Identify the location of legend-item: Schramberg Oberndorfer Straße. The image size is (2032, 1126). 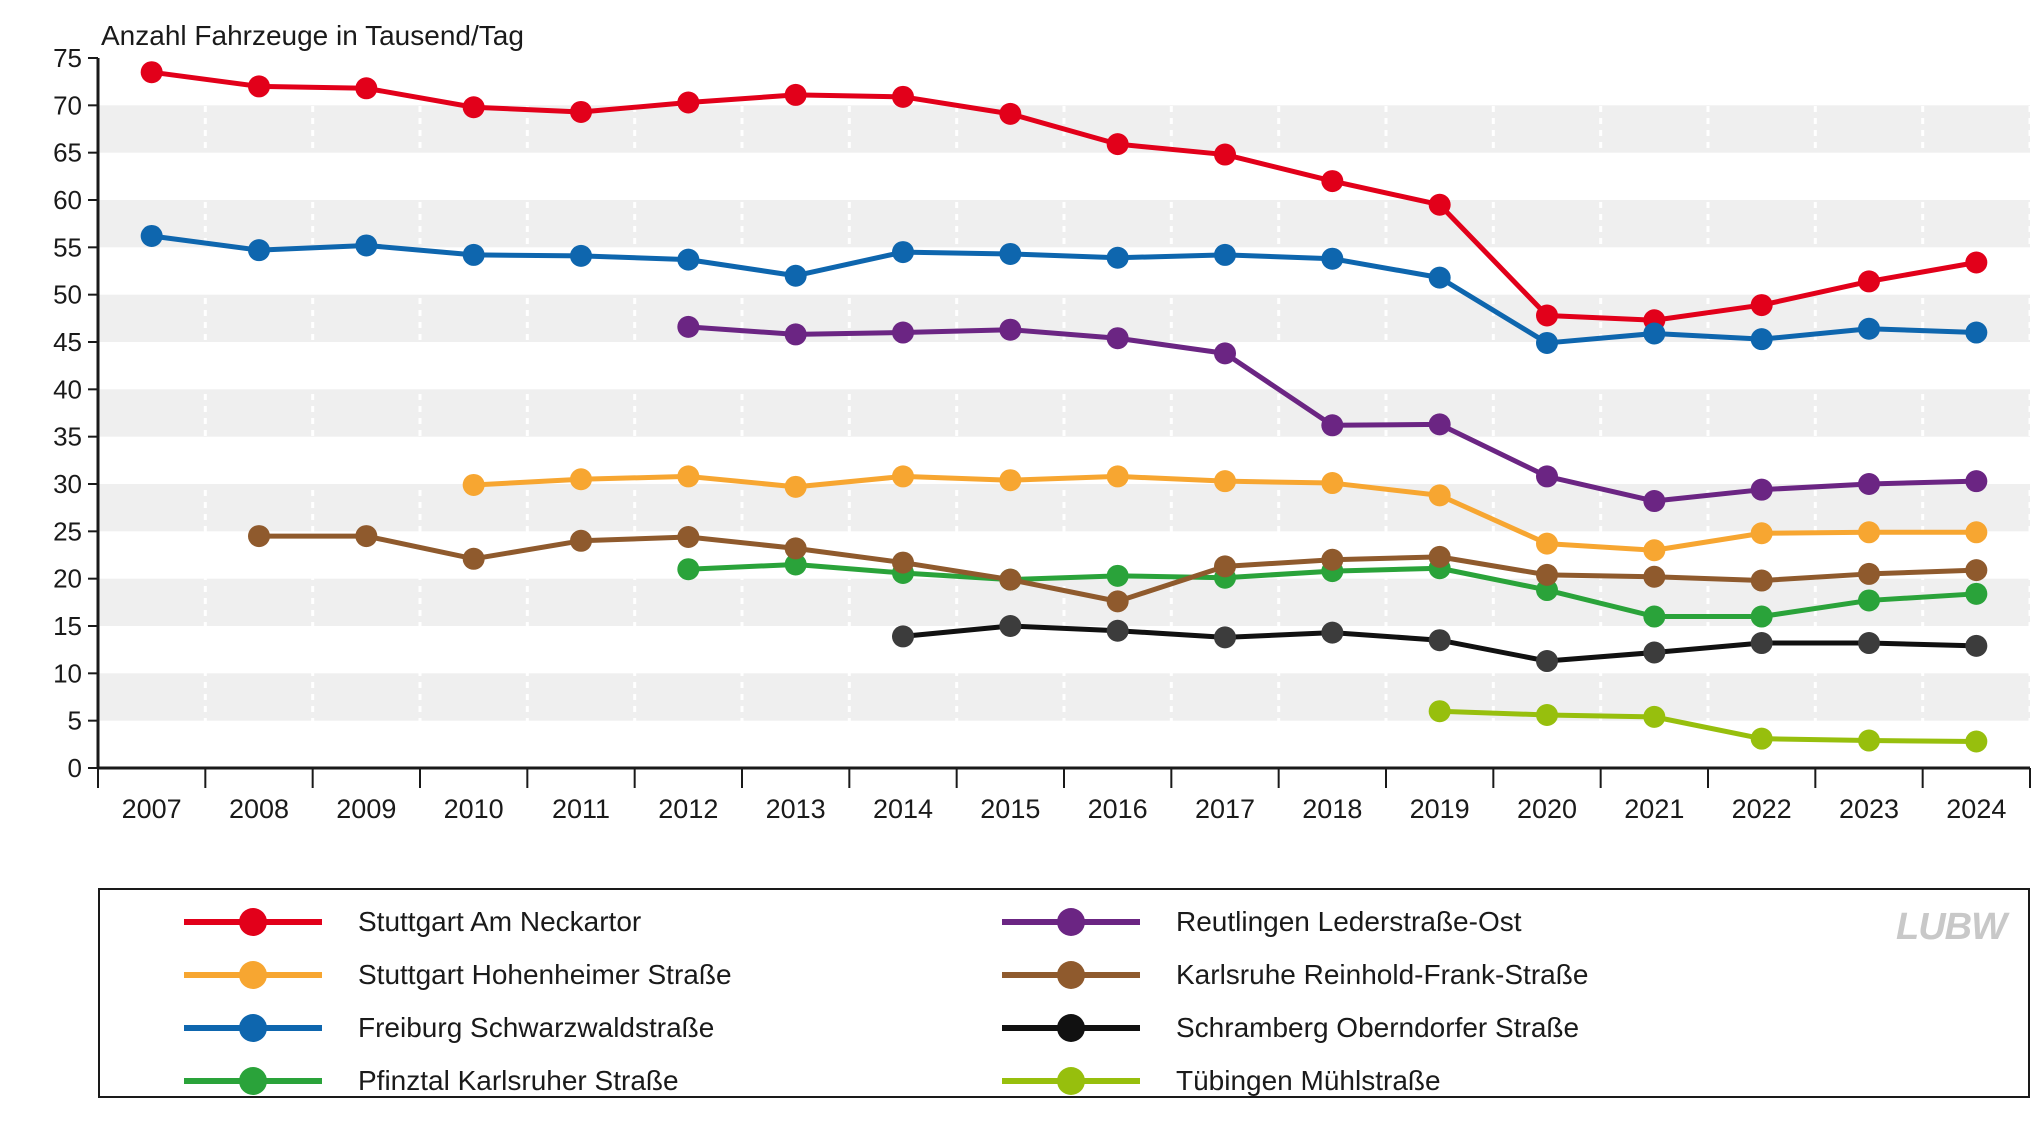
(1289, 1028).